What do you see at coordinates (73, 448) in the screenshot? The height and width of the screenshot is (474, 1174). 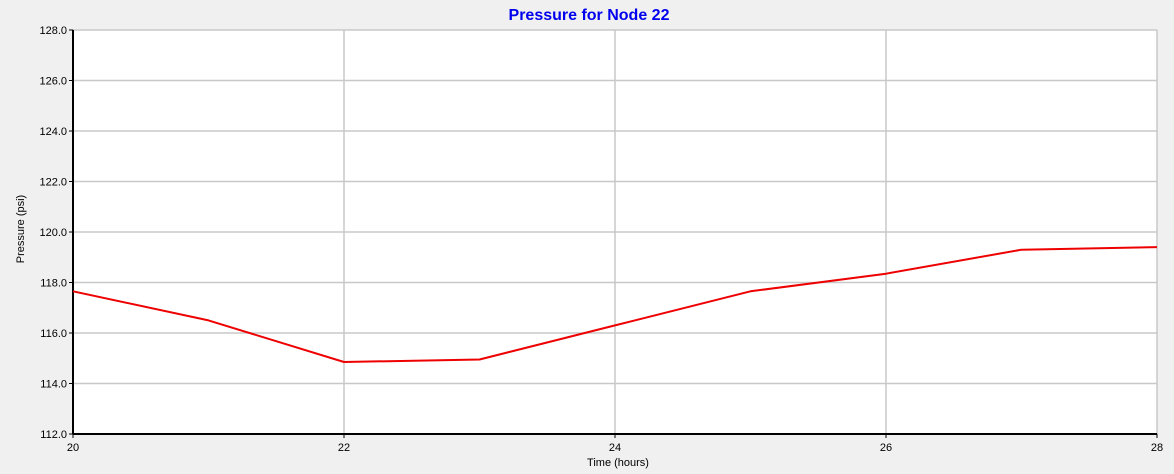 I see `x-tick-label: 20` at bounding box center [73, 448].